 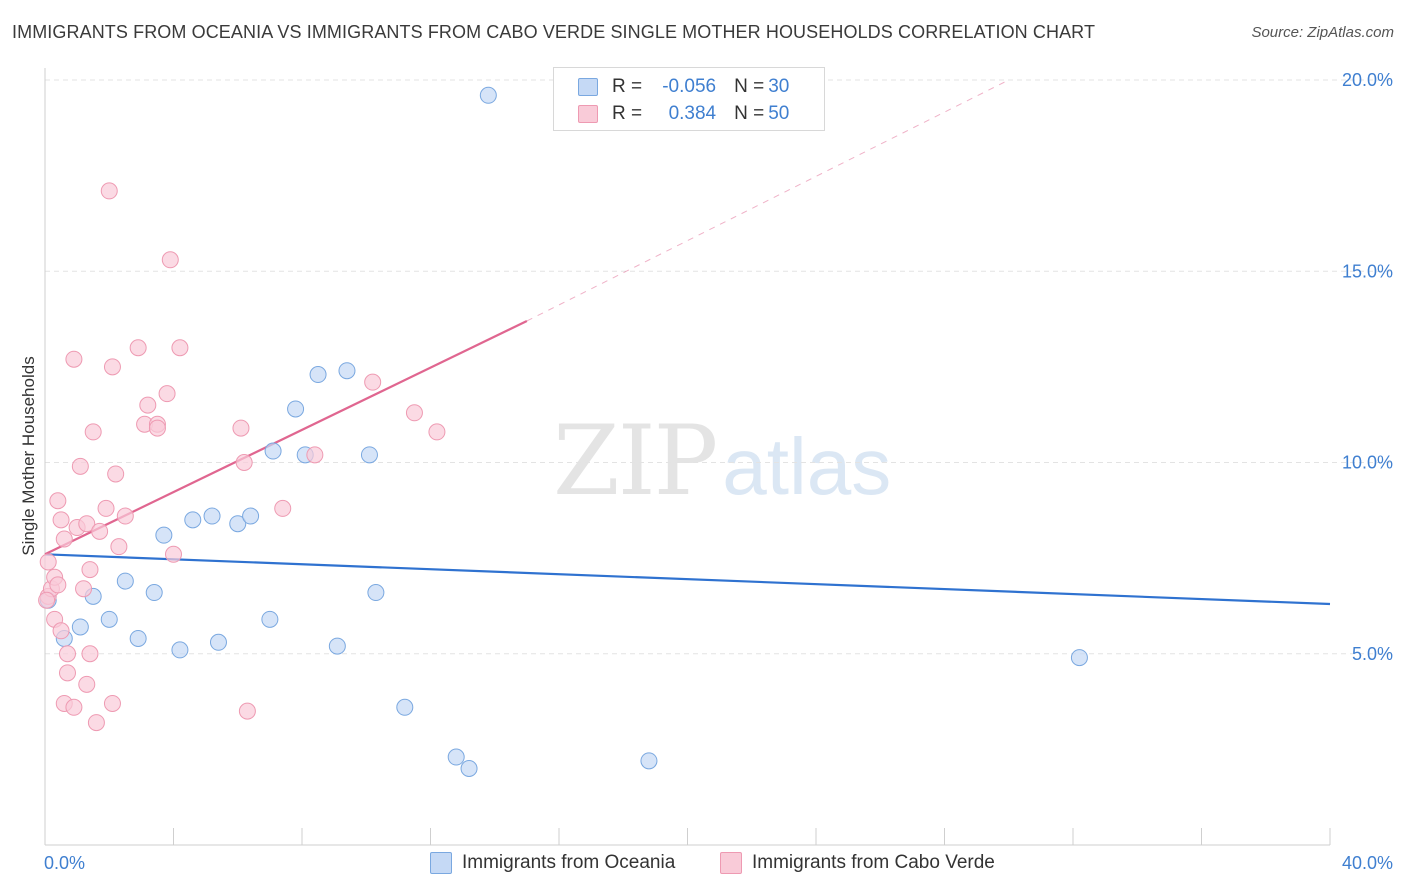 What do you see at coordinates (588, 114) in the screenshot?
I see `caboverde-swatch` at bounding box center [588, 114].